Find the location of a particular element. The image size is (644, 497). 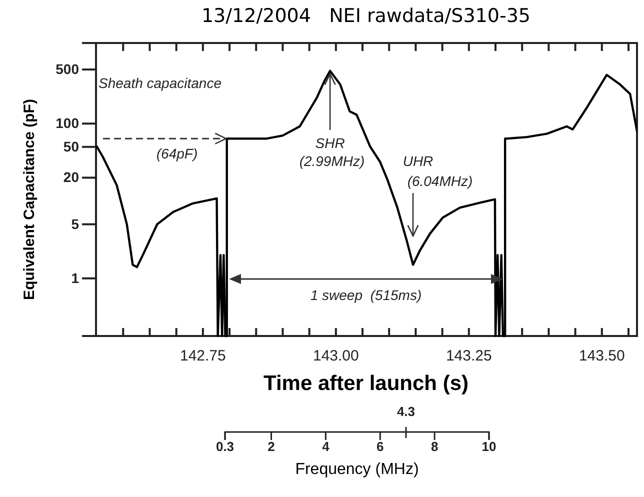

annotation: UHR is located at coordinates (418, 161).